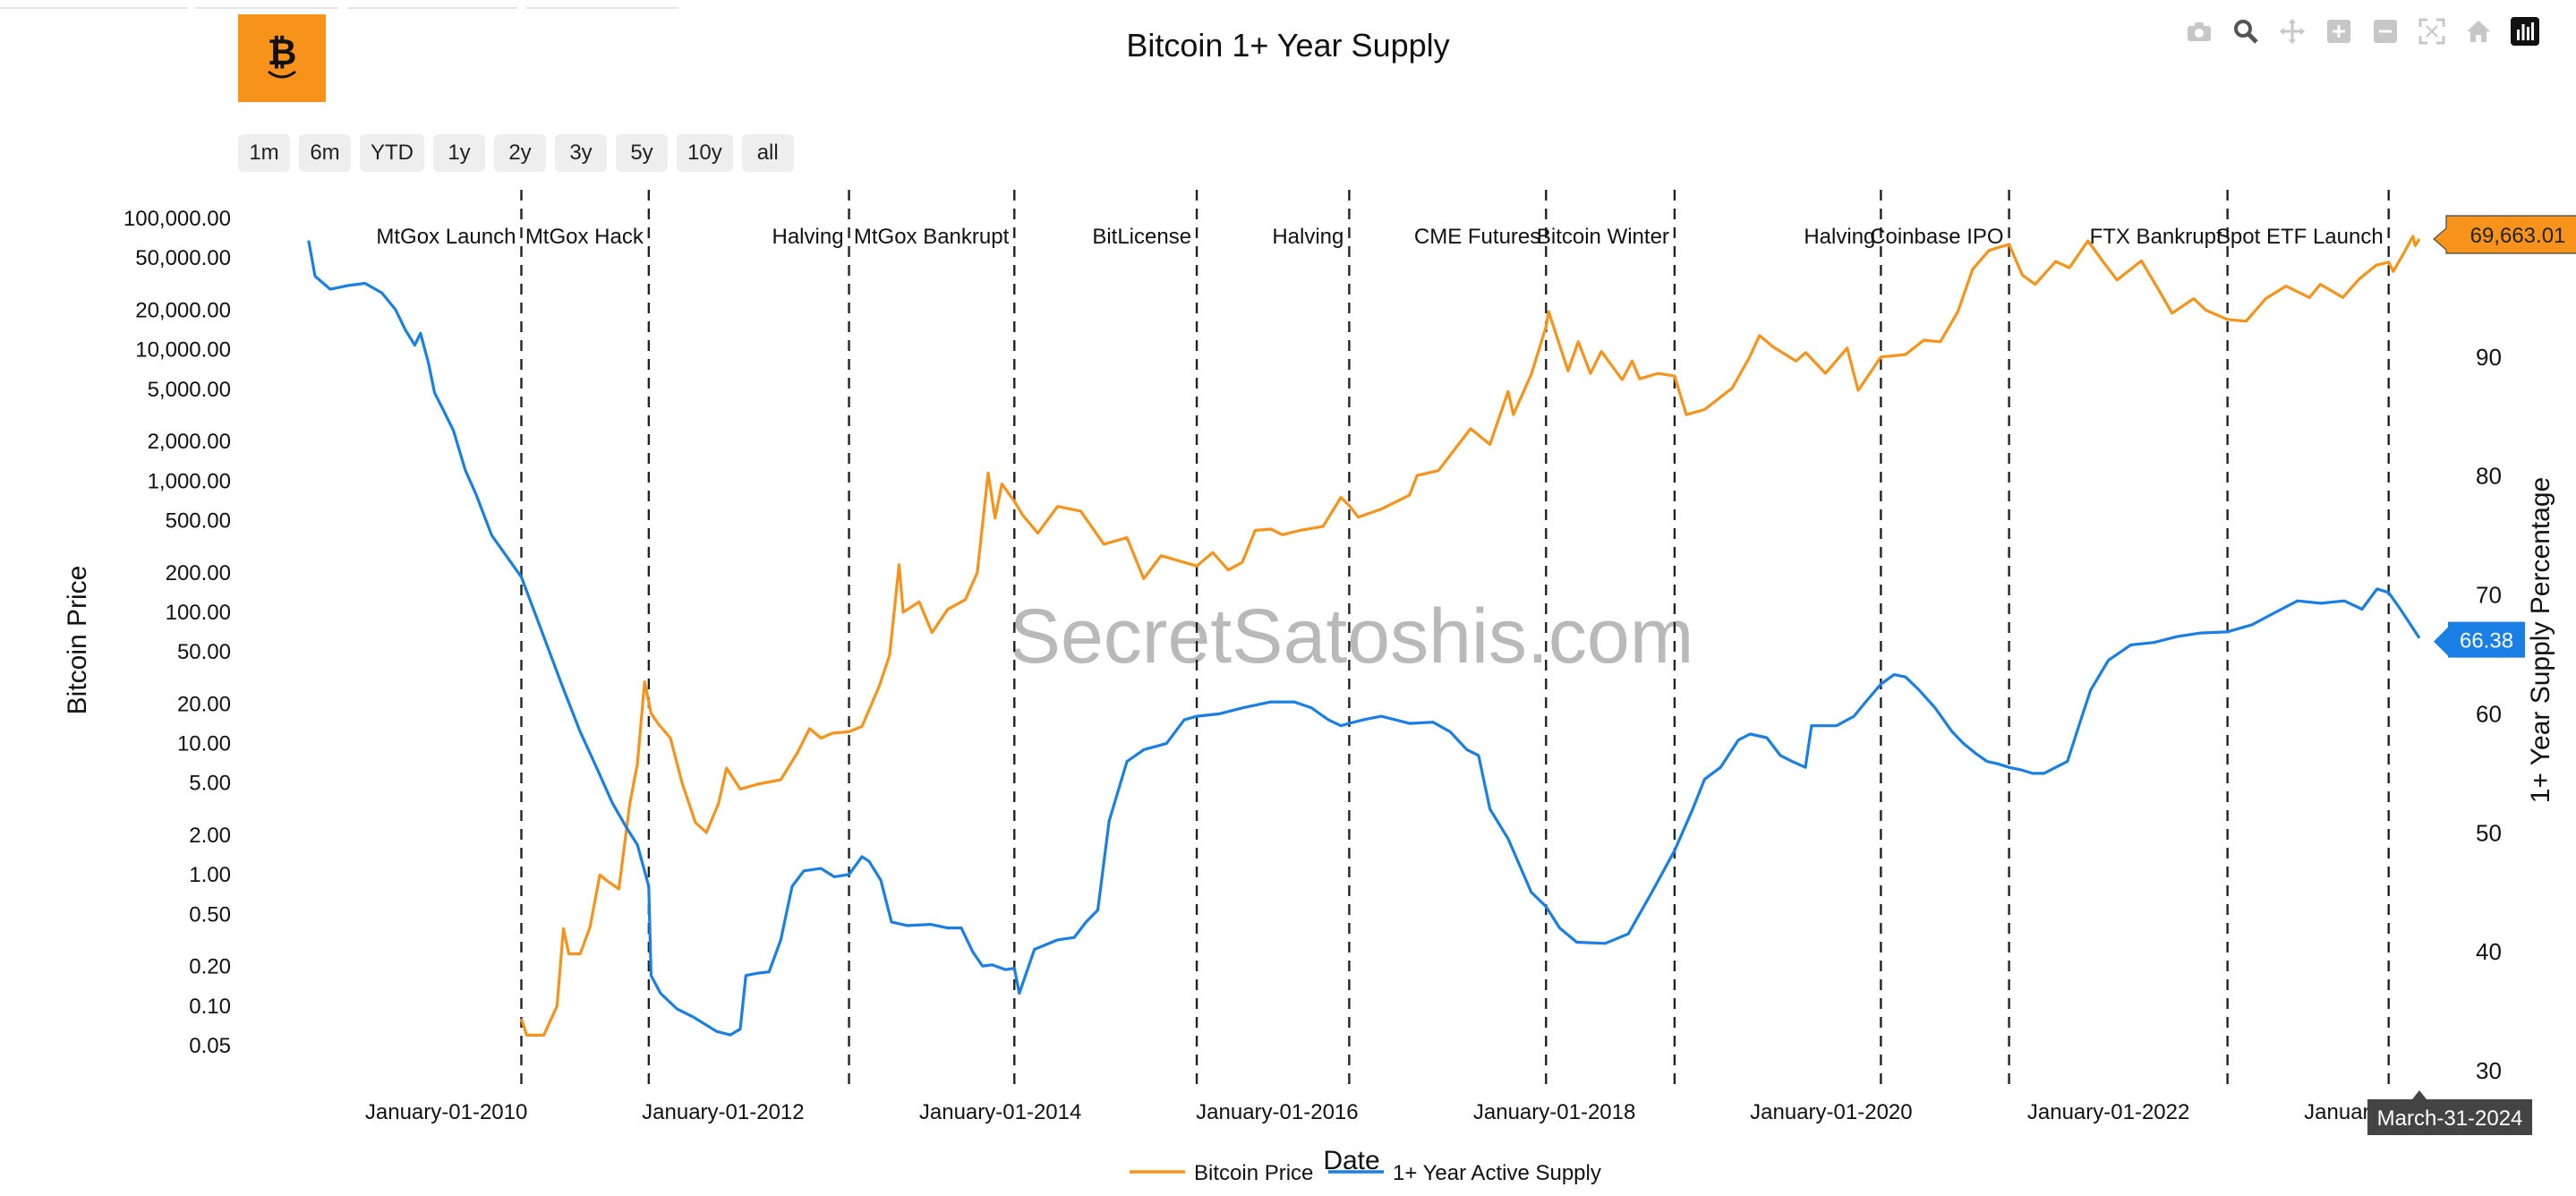 The height and width of the screenshot is (1196, 2576). I want to click on event-label: BitLicense, so click(1141, 237).